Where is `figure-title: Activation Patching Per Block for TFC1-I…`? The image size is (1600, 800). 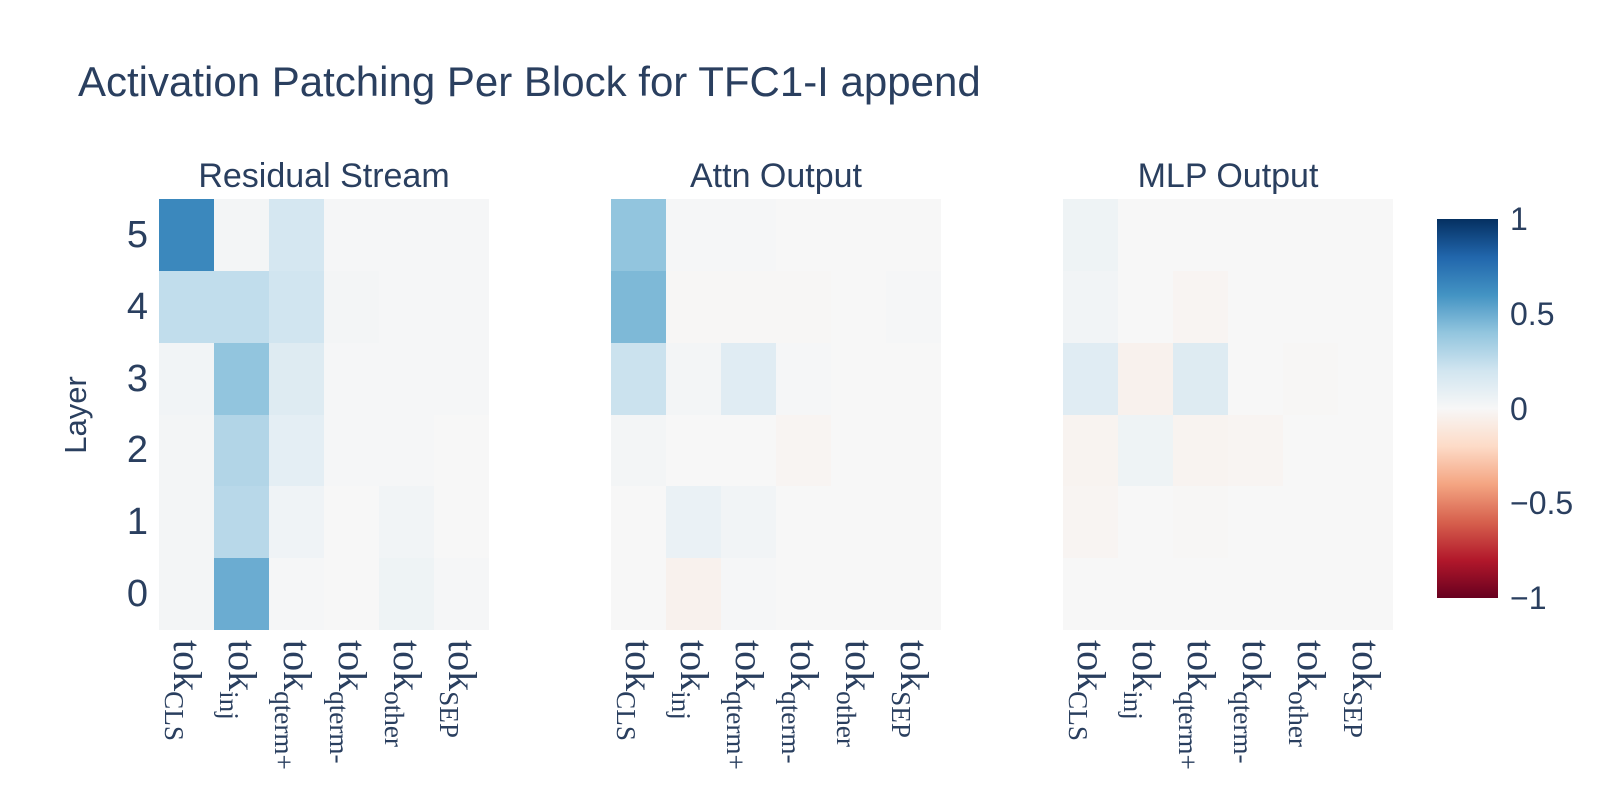
figure-title: Activation Patching Per Block for TFC1-I… is located at coordinates (529, 81).